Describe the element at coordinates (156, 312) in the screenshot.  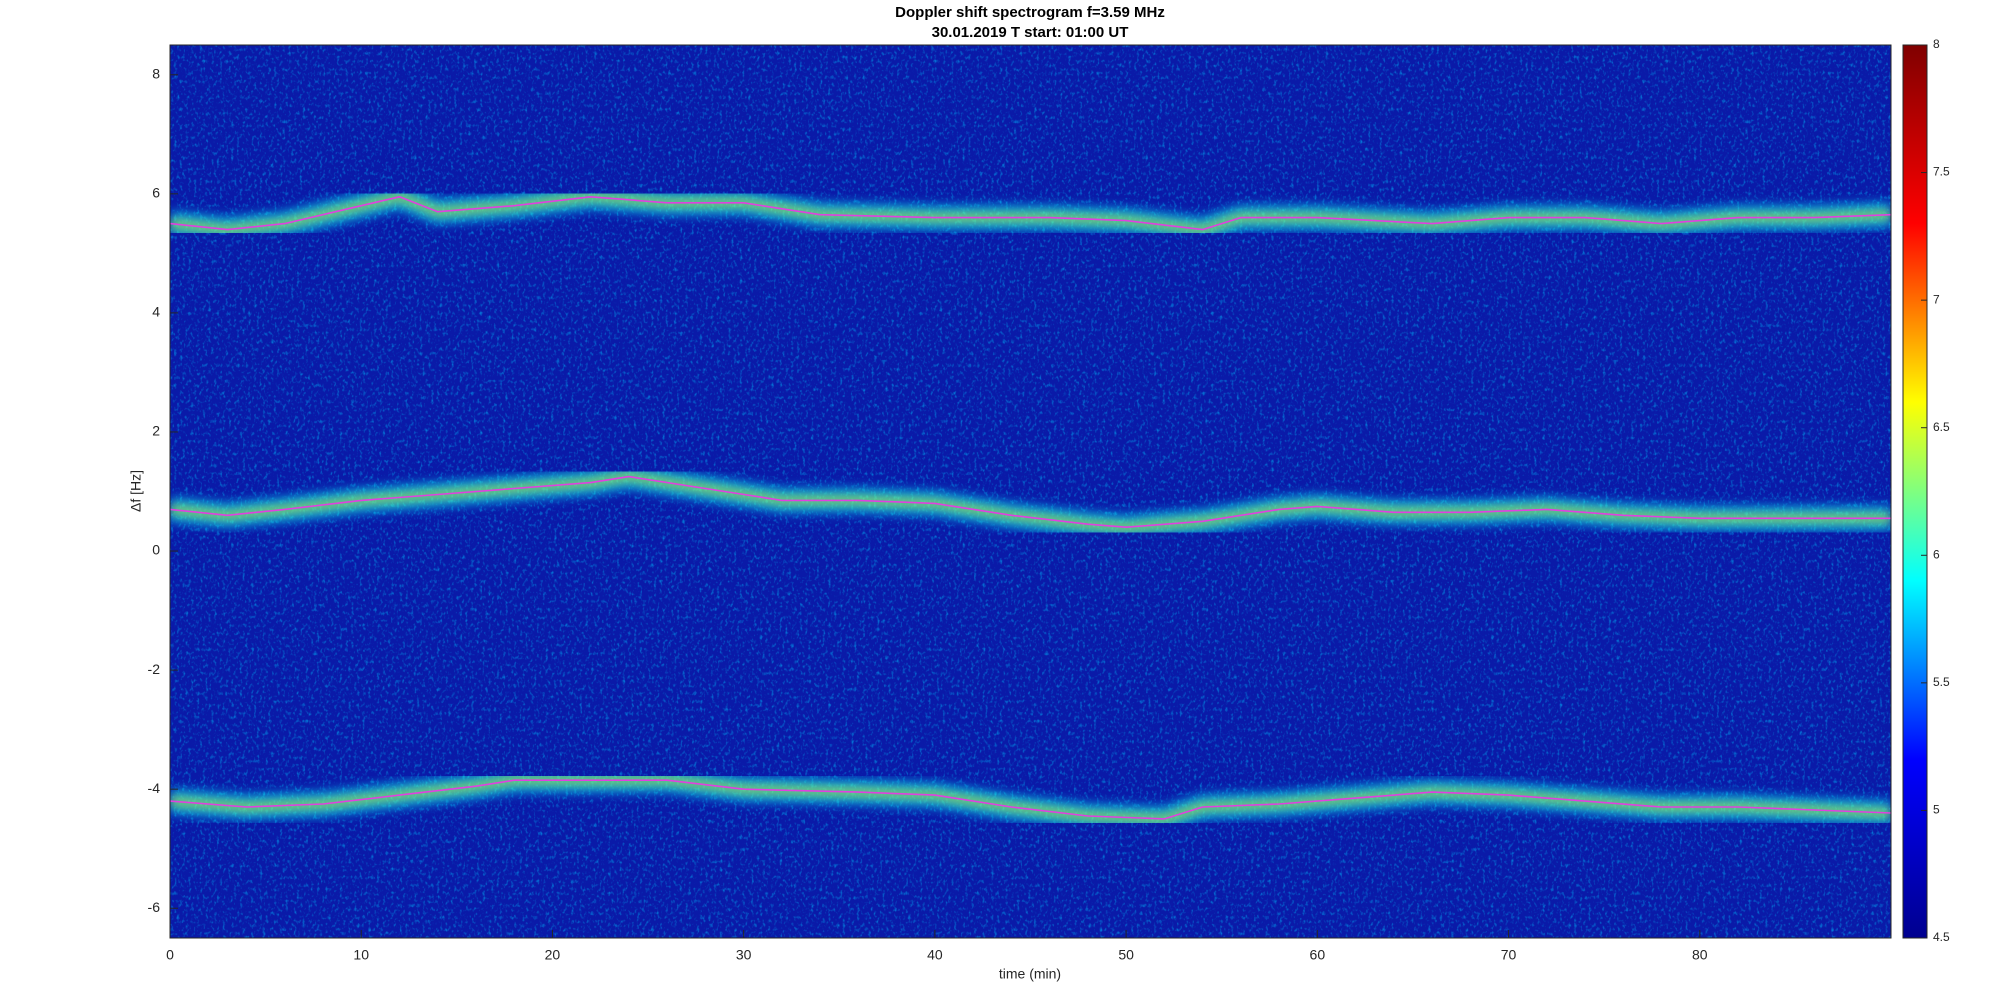
I see `y-tick-label: 4` at that location.